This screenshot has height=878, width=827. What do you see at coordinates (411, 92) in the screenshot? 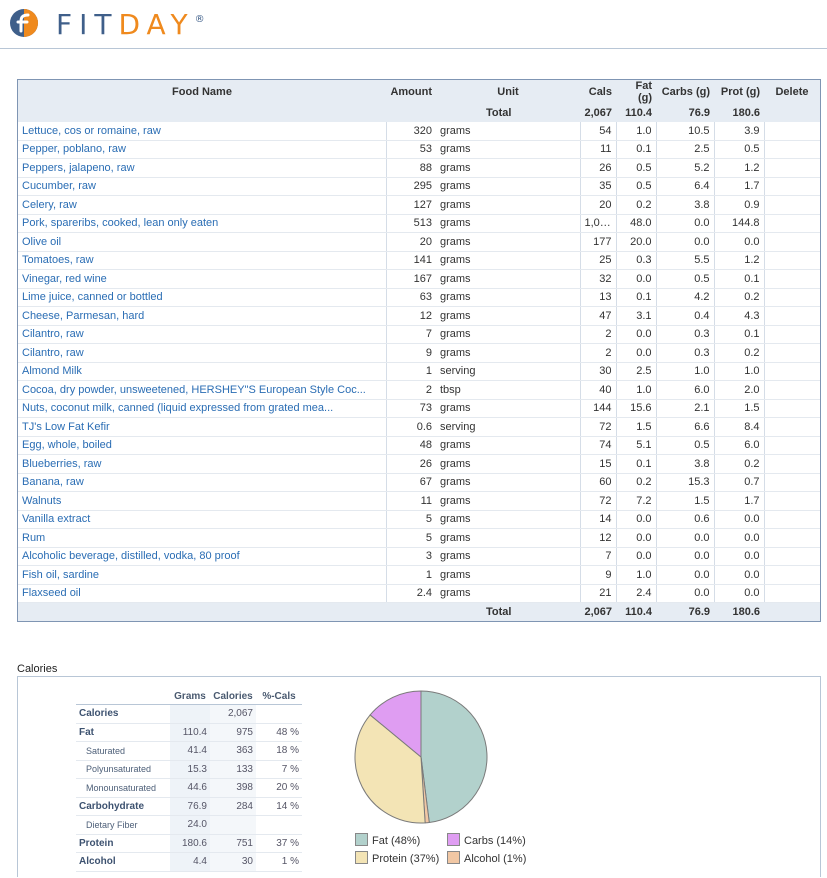
I see `col-amount: Amount` at bounding box center [411, 92].